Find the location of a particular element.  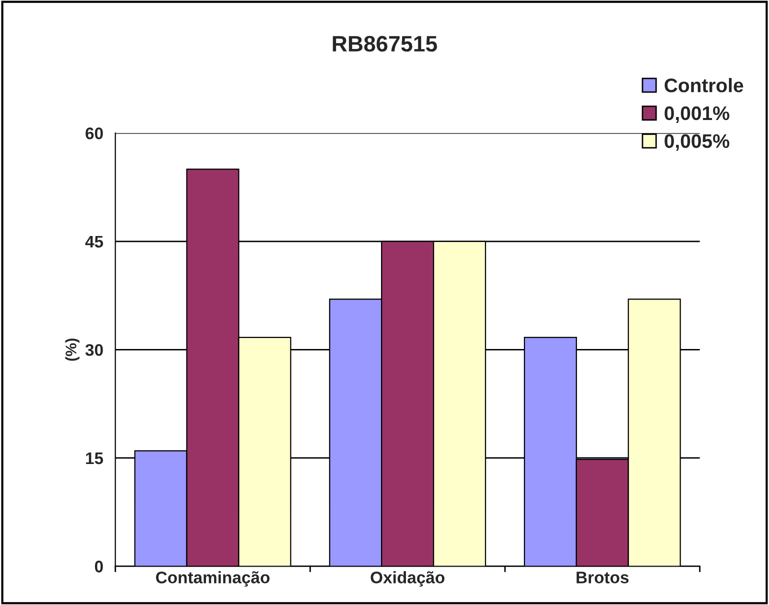

x-tick-label: Oxidação is located at coordinates (407, 579).